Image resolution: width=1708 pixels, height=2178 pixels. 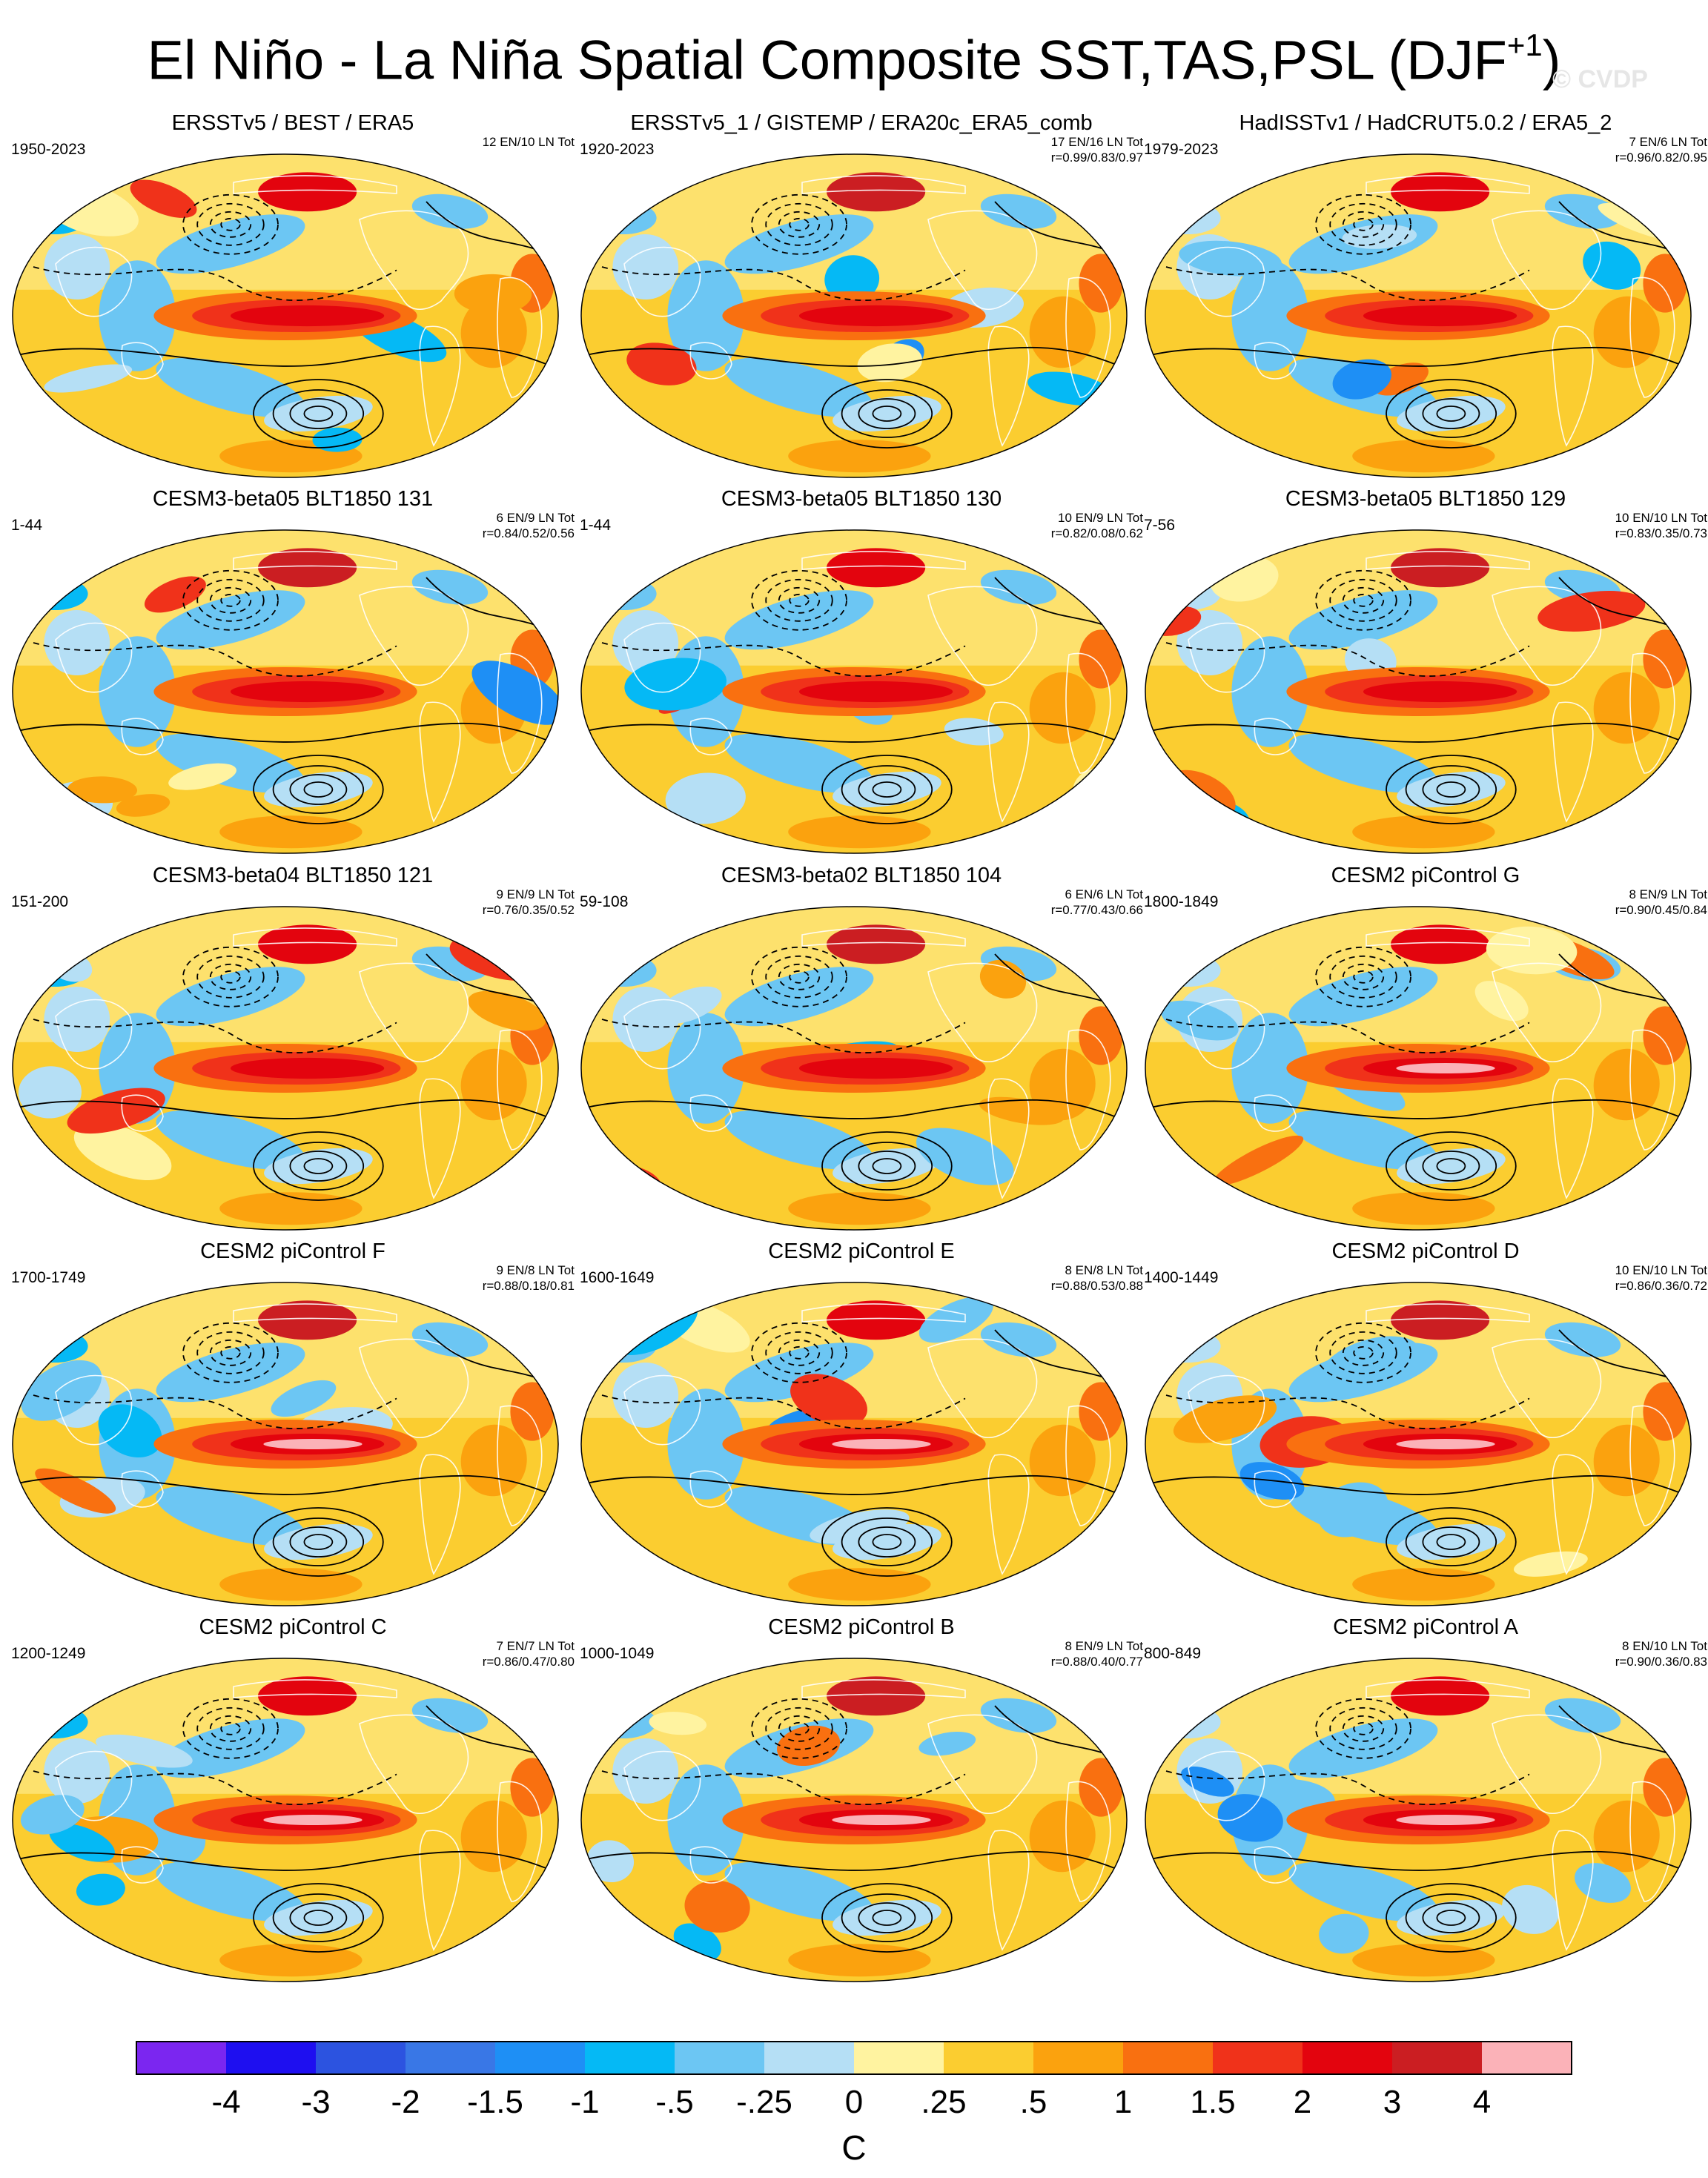 I want to click on panel-title: CESM2 piControl A, so click(x=1425, y=1627).